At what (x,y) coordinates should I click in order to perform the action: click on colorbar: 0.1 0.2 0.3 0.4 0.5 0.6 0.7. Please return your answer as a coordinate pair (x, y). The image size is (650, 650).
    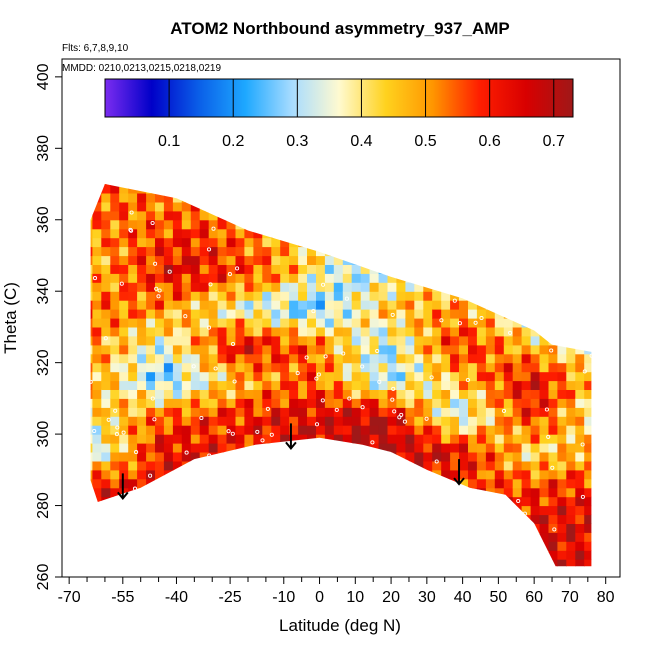
    Looking at the image, I should click on (339, 114).